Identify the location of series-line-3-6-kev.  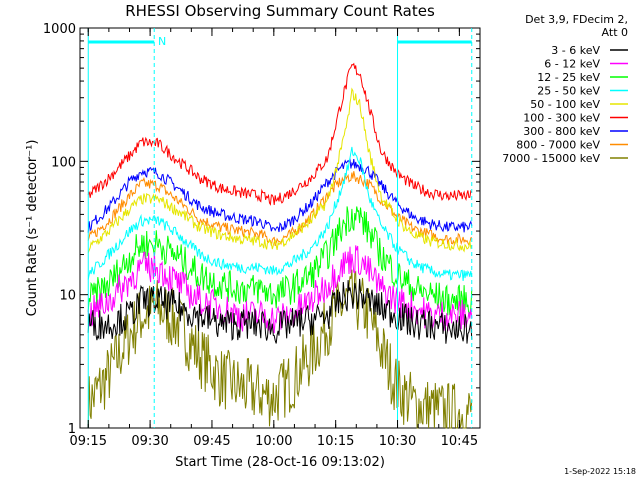
(280, 311).